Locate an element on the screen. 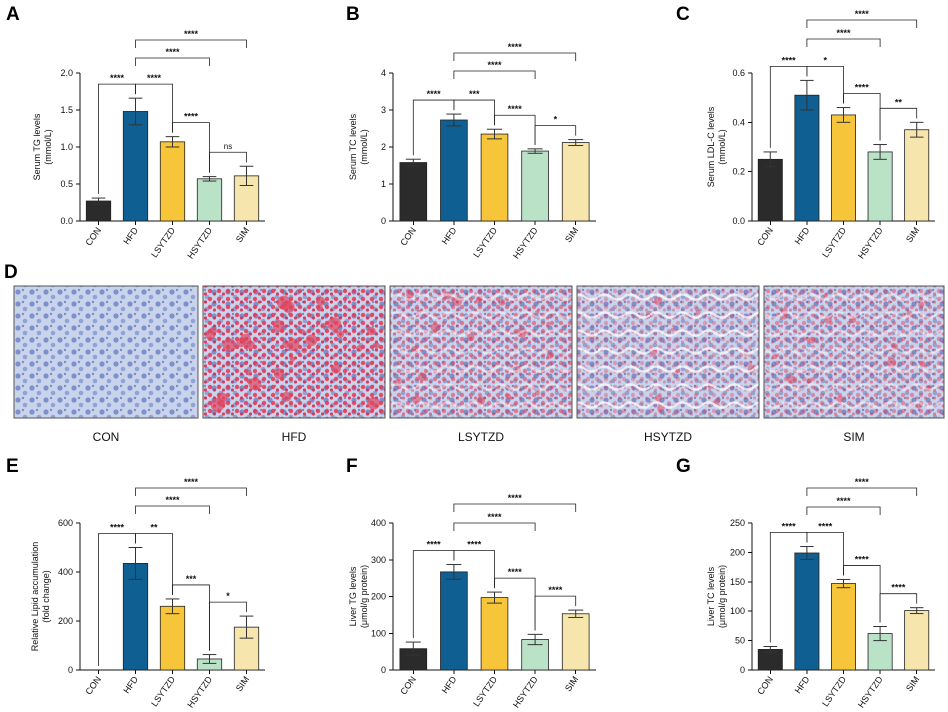  micrograph-caption: HSYTZD is located at coordinates (668, 437).